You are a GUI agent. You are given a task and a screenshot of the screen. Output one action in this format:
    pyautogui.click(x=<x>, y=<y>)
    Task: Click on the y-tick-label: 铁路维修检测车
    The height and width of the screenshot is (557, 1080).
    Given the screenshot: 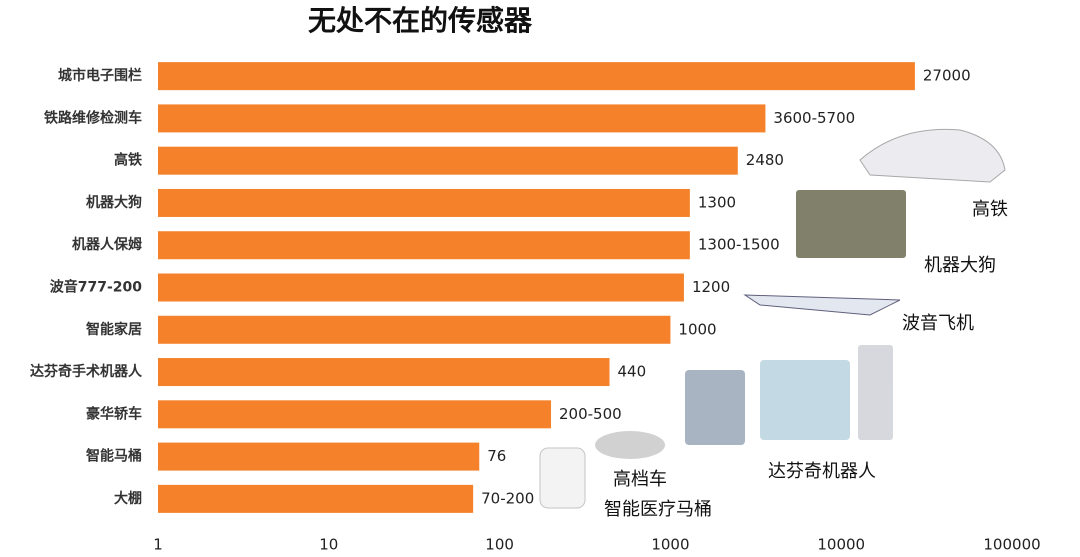 What is the action you would take?
    pyautogui.click(x=93, y=117)
    